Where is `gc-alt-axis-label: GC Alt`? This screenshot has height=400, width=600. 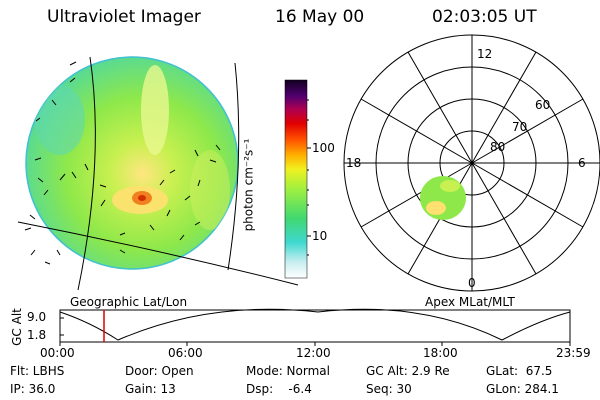 gc-alt-axis-label: GC Alt is located at coordinates (16, 327).